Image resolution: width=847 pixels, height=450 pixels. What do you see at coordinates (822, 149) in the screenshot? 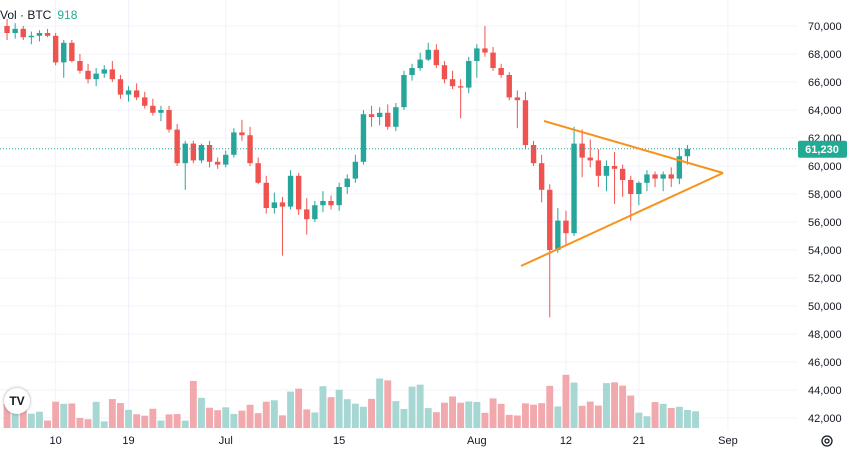
I see `last-price-tag: 61,230` at bounding box center [822, 149].